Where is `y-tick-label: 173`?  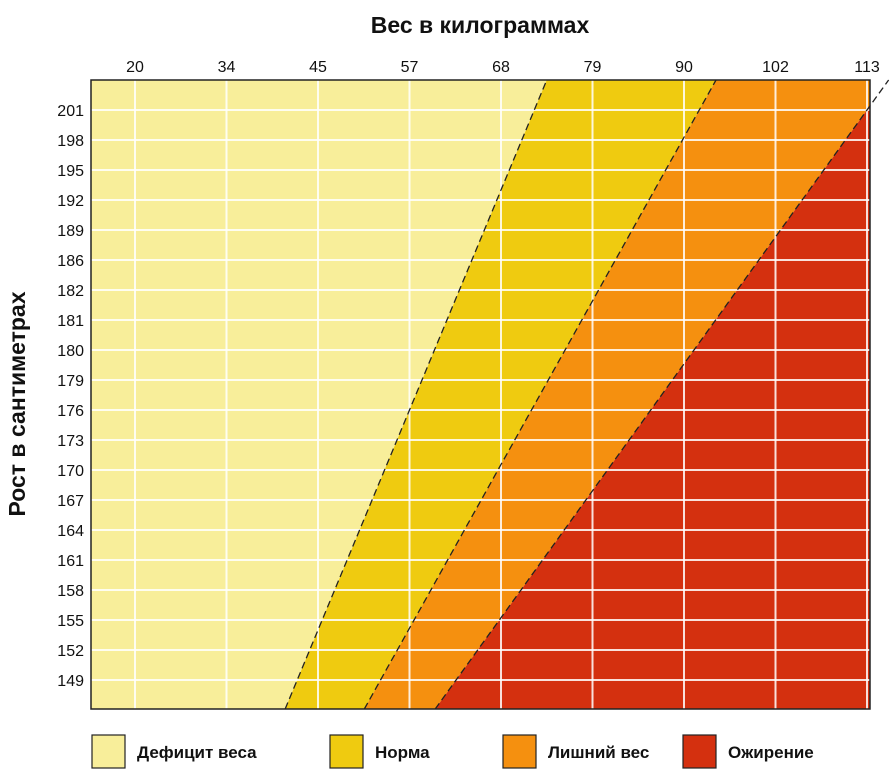
y-tick-label: 173 is located at coordinates (70, 441).